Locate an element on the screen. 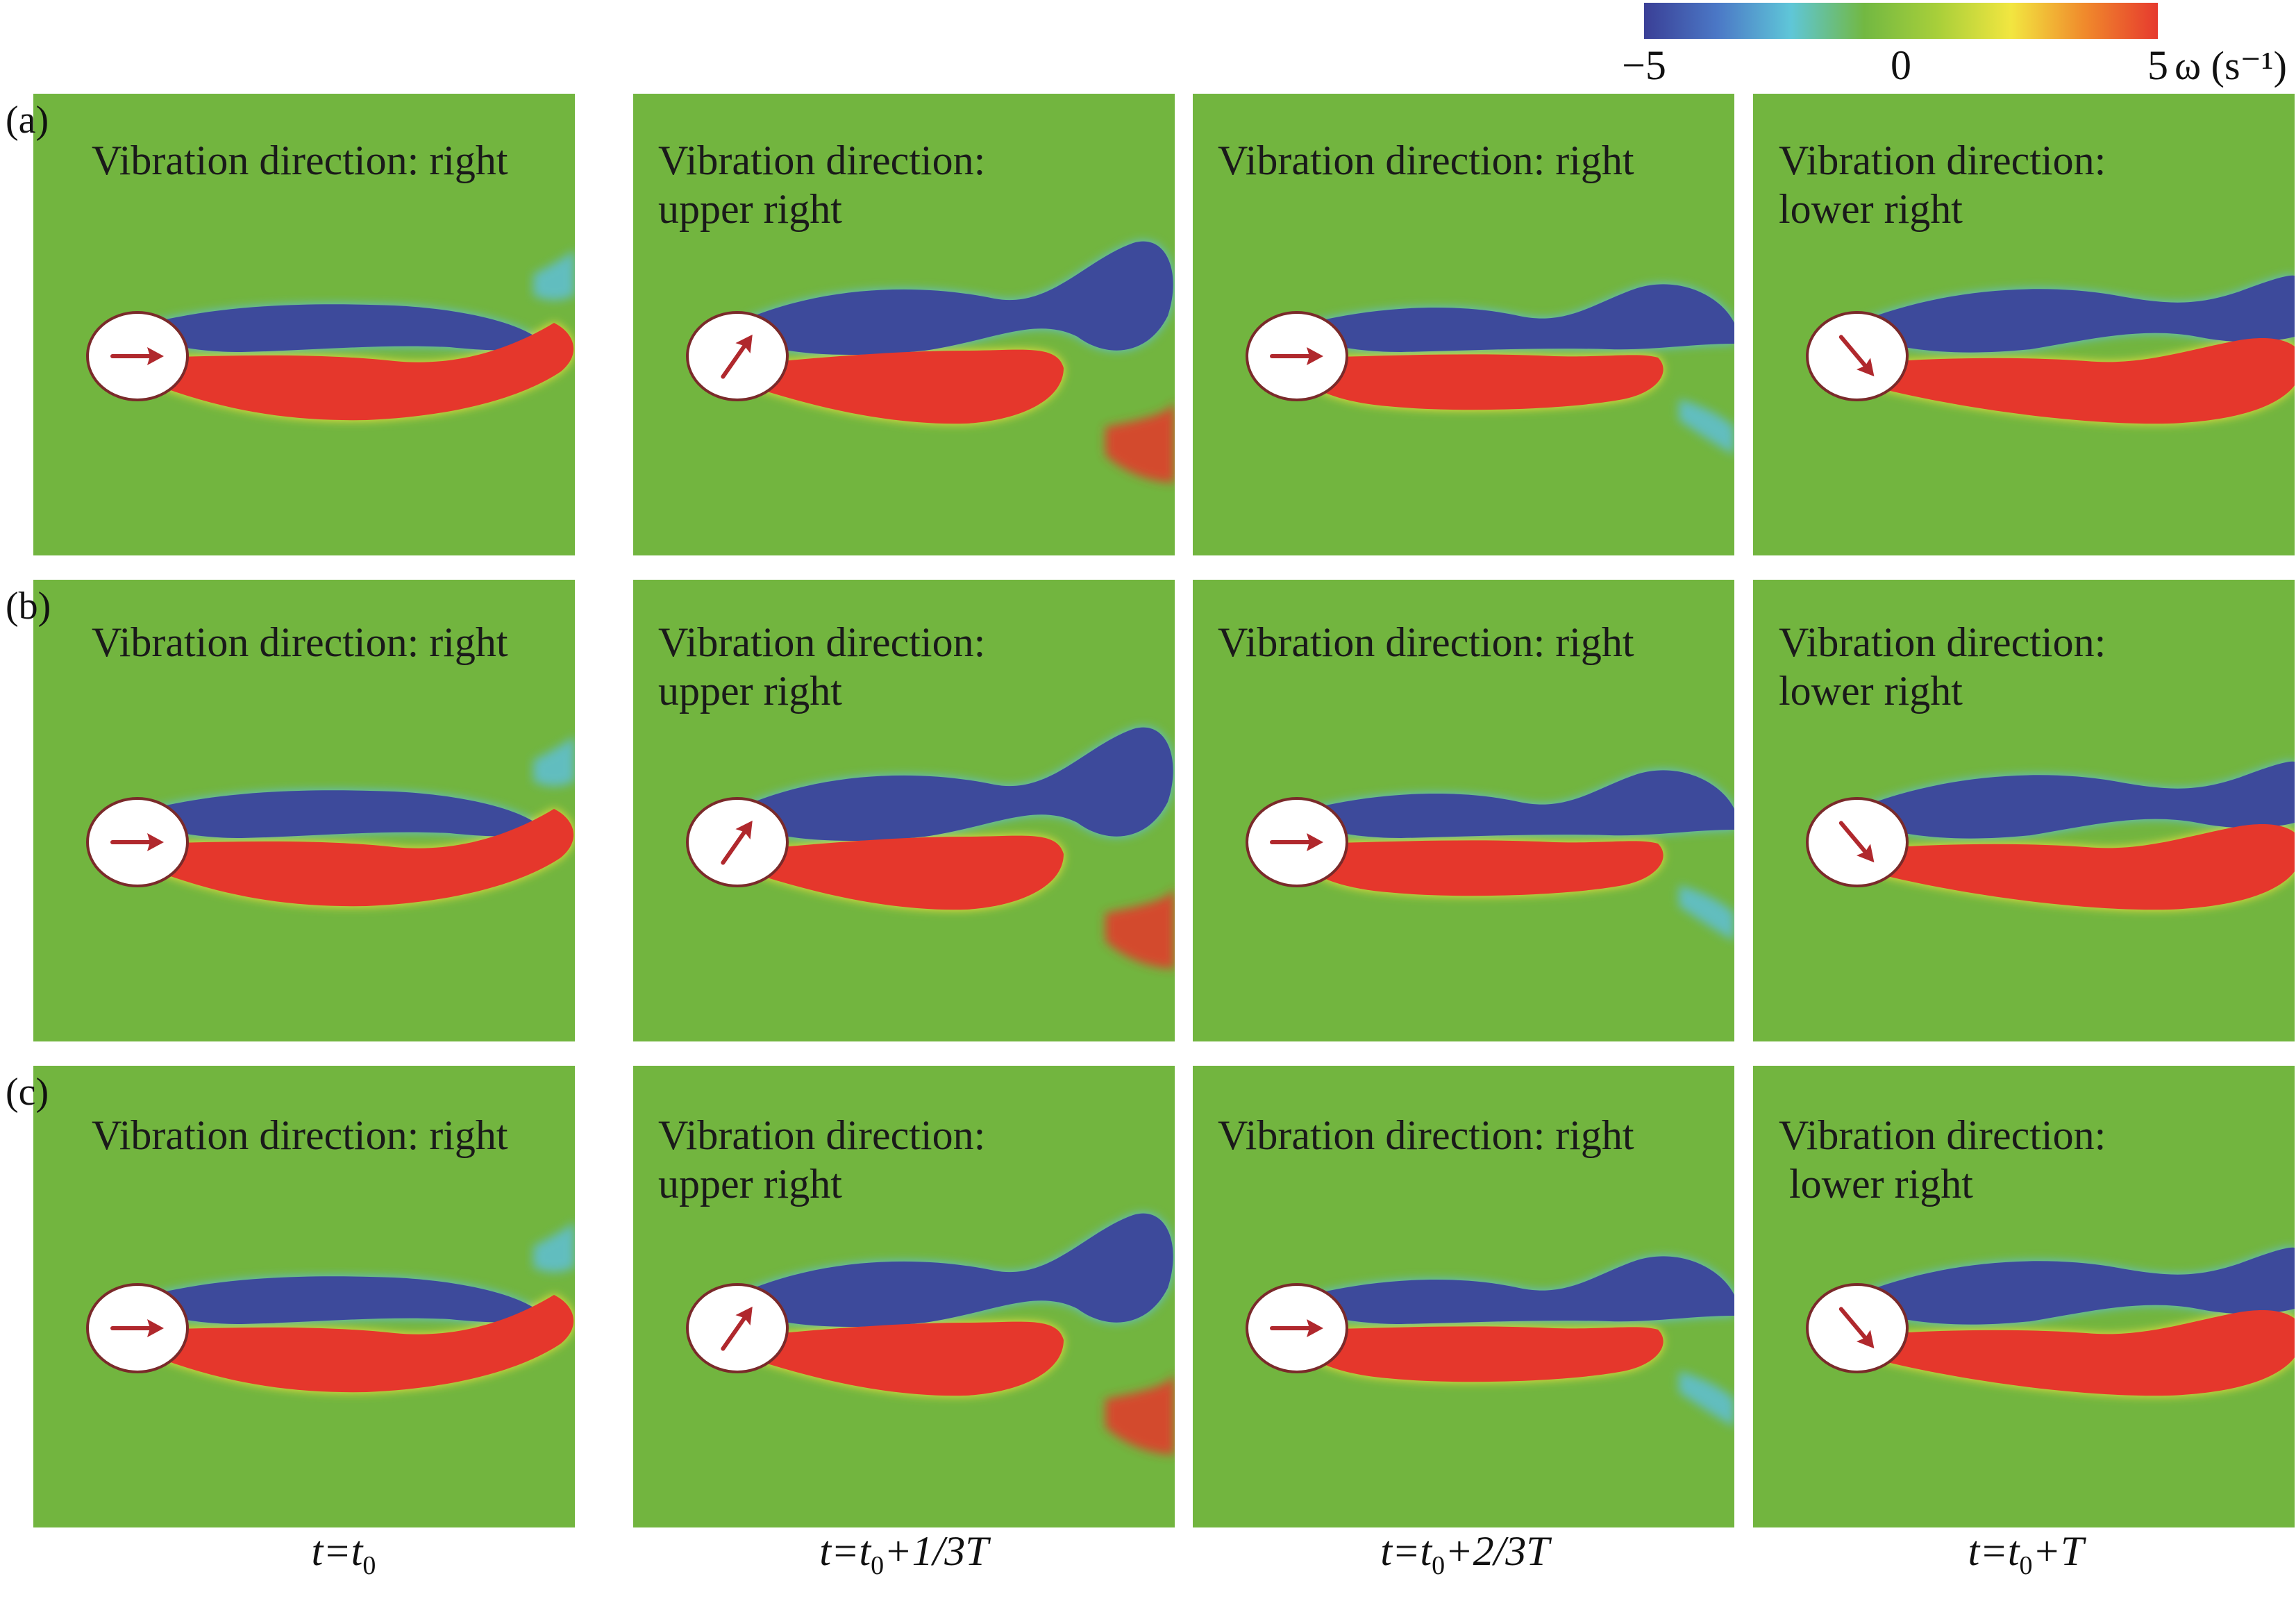  colorbar-unit: ω (s⁻¹) is located at coordinates (2231, 65).